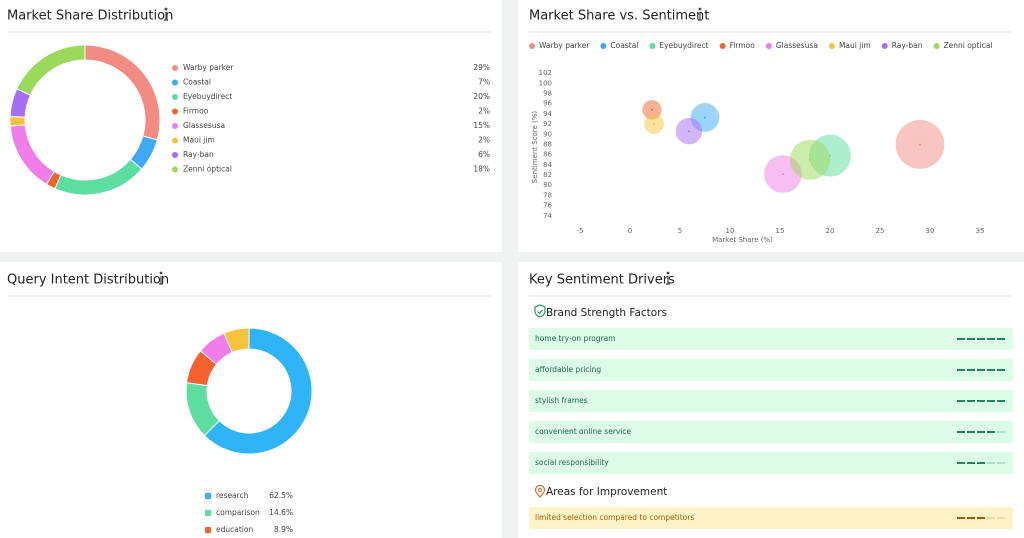  I want to click on y-tick-label: 80, so click(547, 185).